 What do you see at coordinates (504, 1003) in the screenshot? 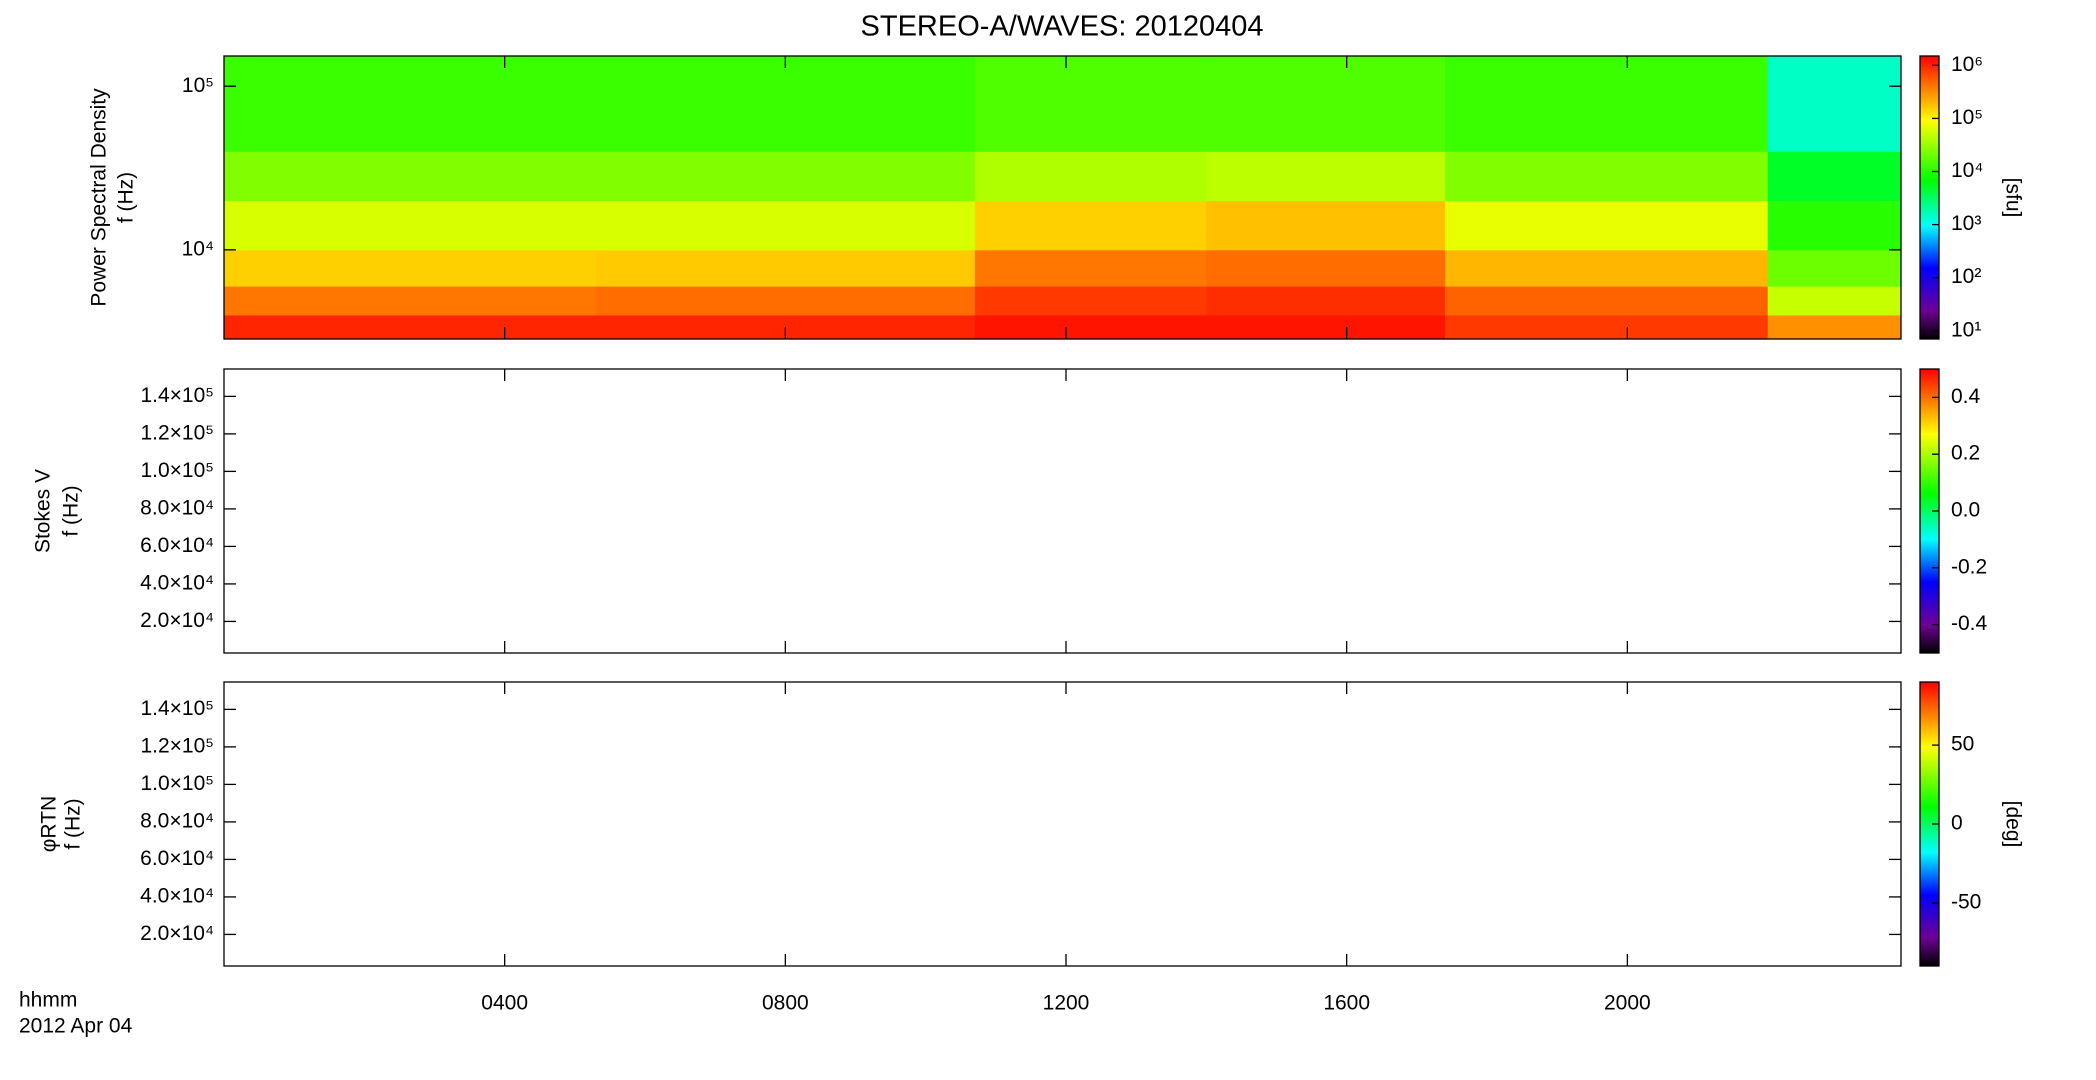
I see `x-tick-label: 0400` at bounding box center [504, 1003].